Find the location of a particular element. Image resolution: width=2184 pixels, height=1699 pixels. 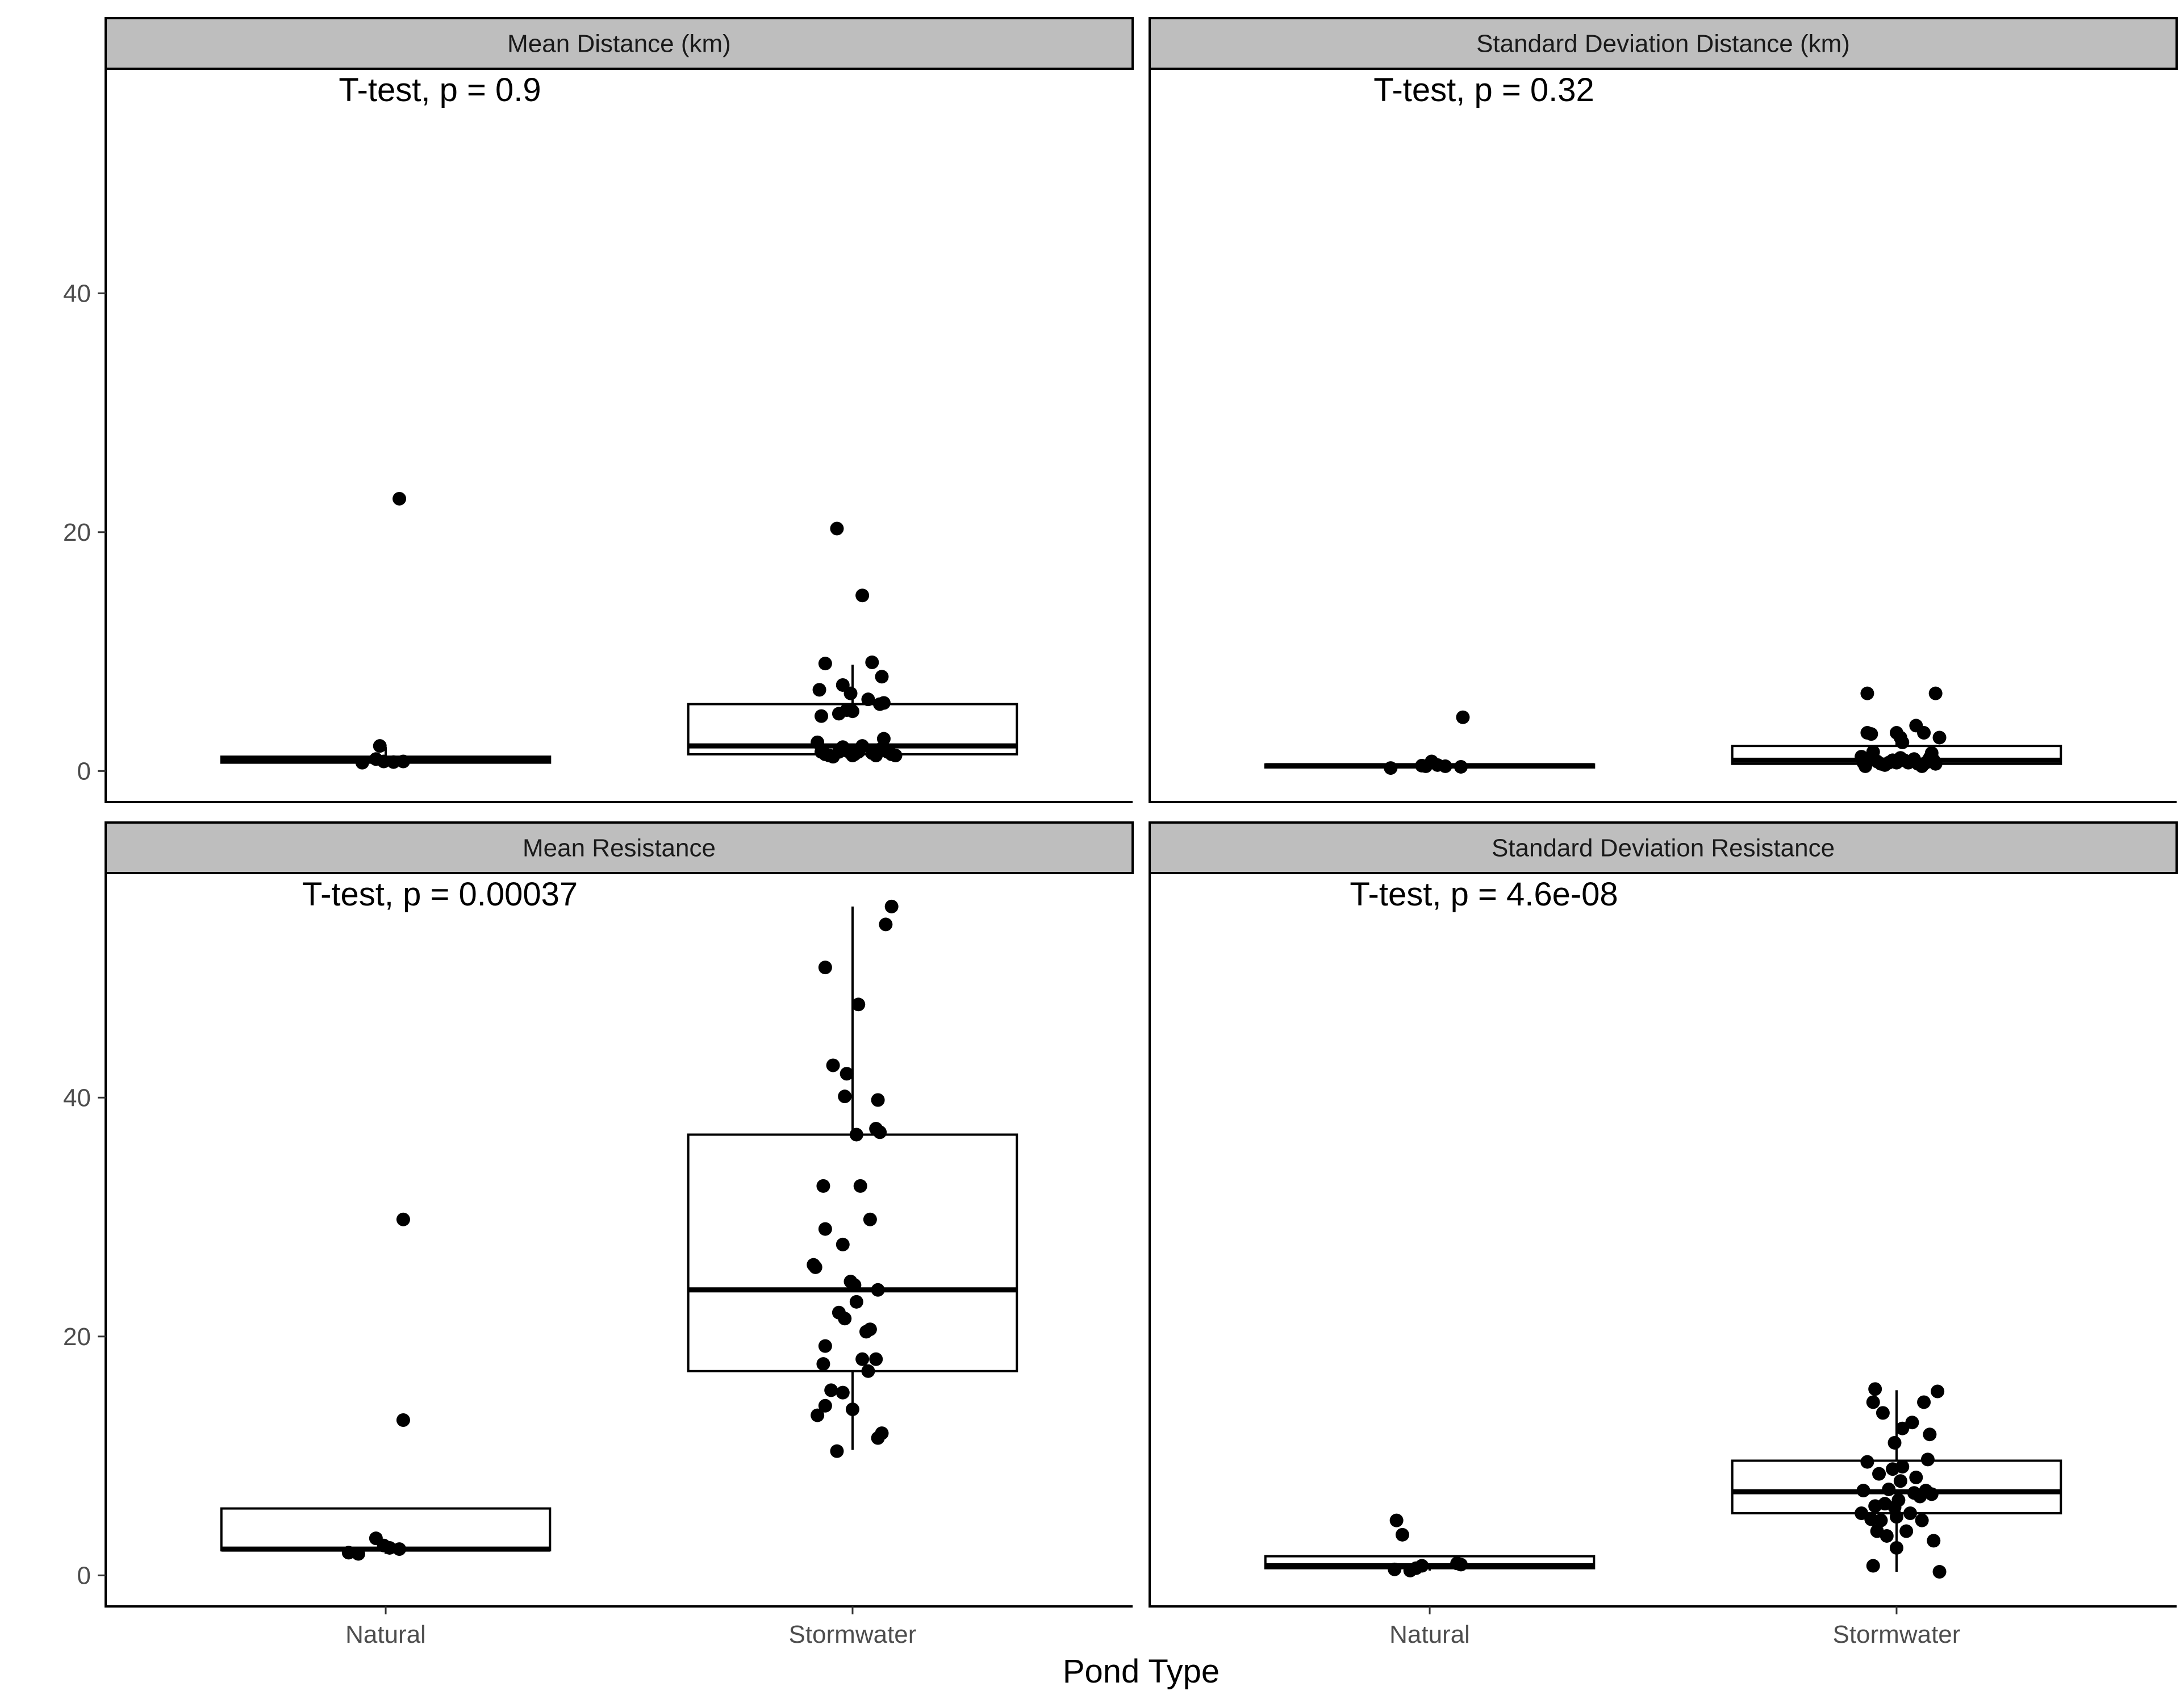

facet-strip-label: Mean Resistance is located at coordinates (619, 848).